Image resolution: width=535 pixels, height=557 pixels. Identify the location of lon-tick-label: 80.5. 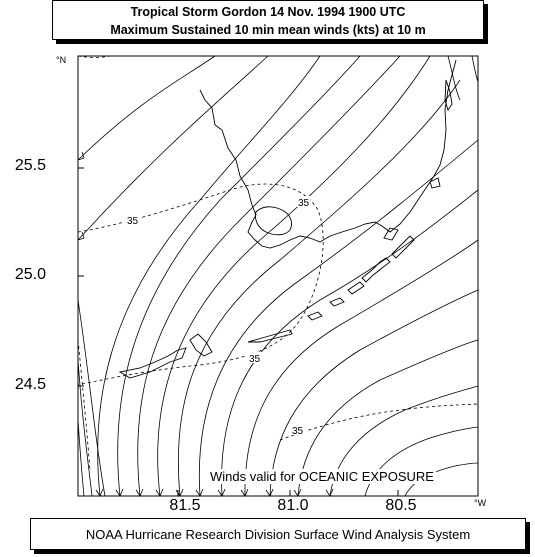
(401, 505).